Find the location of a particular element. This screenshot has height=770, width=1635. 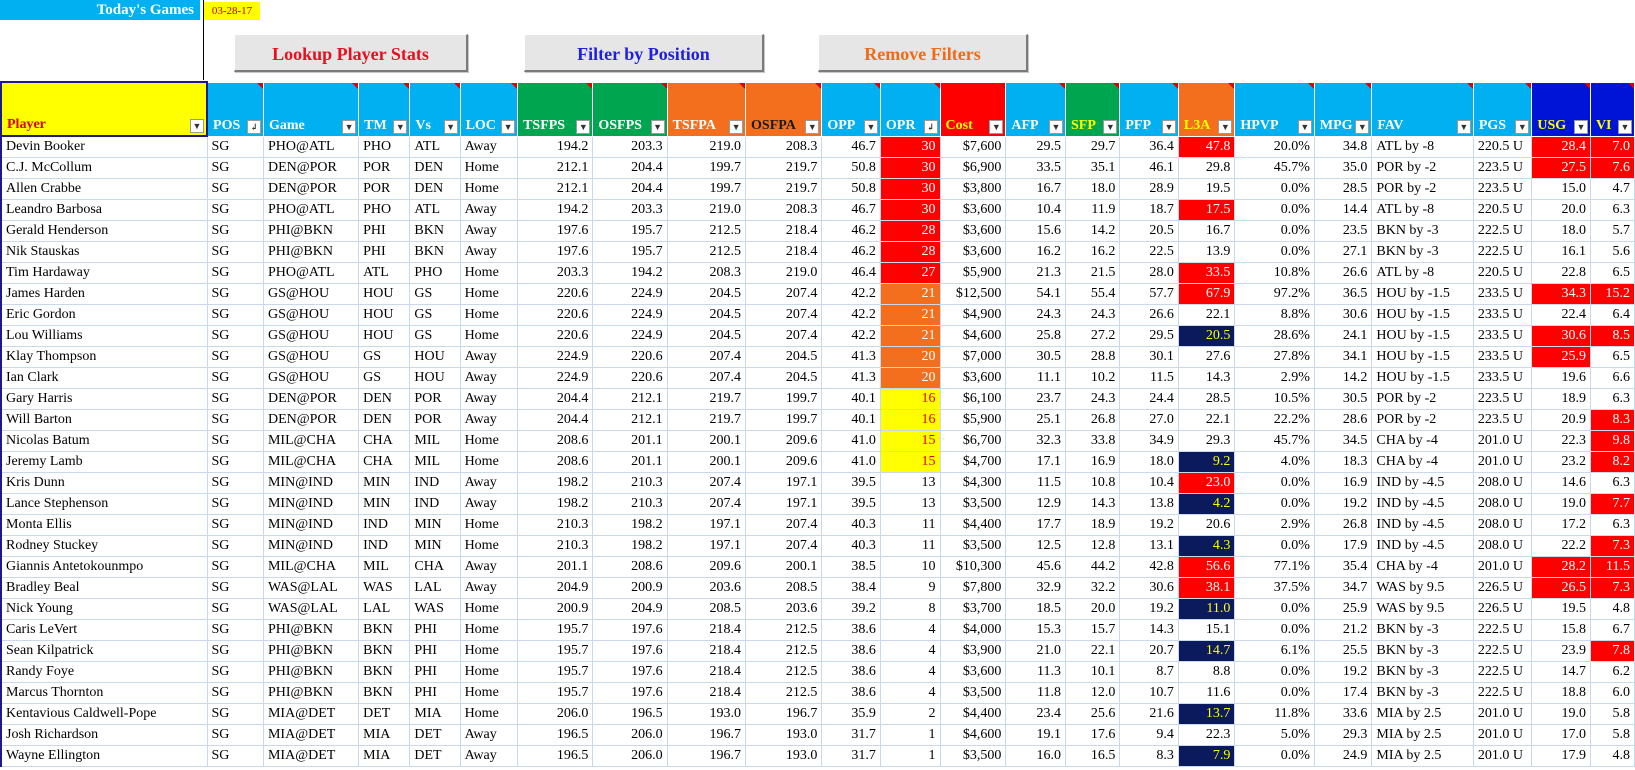

cell-game: GS@HOU is located at coordinates (311, 293).